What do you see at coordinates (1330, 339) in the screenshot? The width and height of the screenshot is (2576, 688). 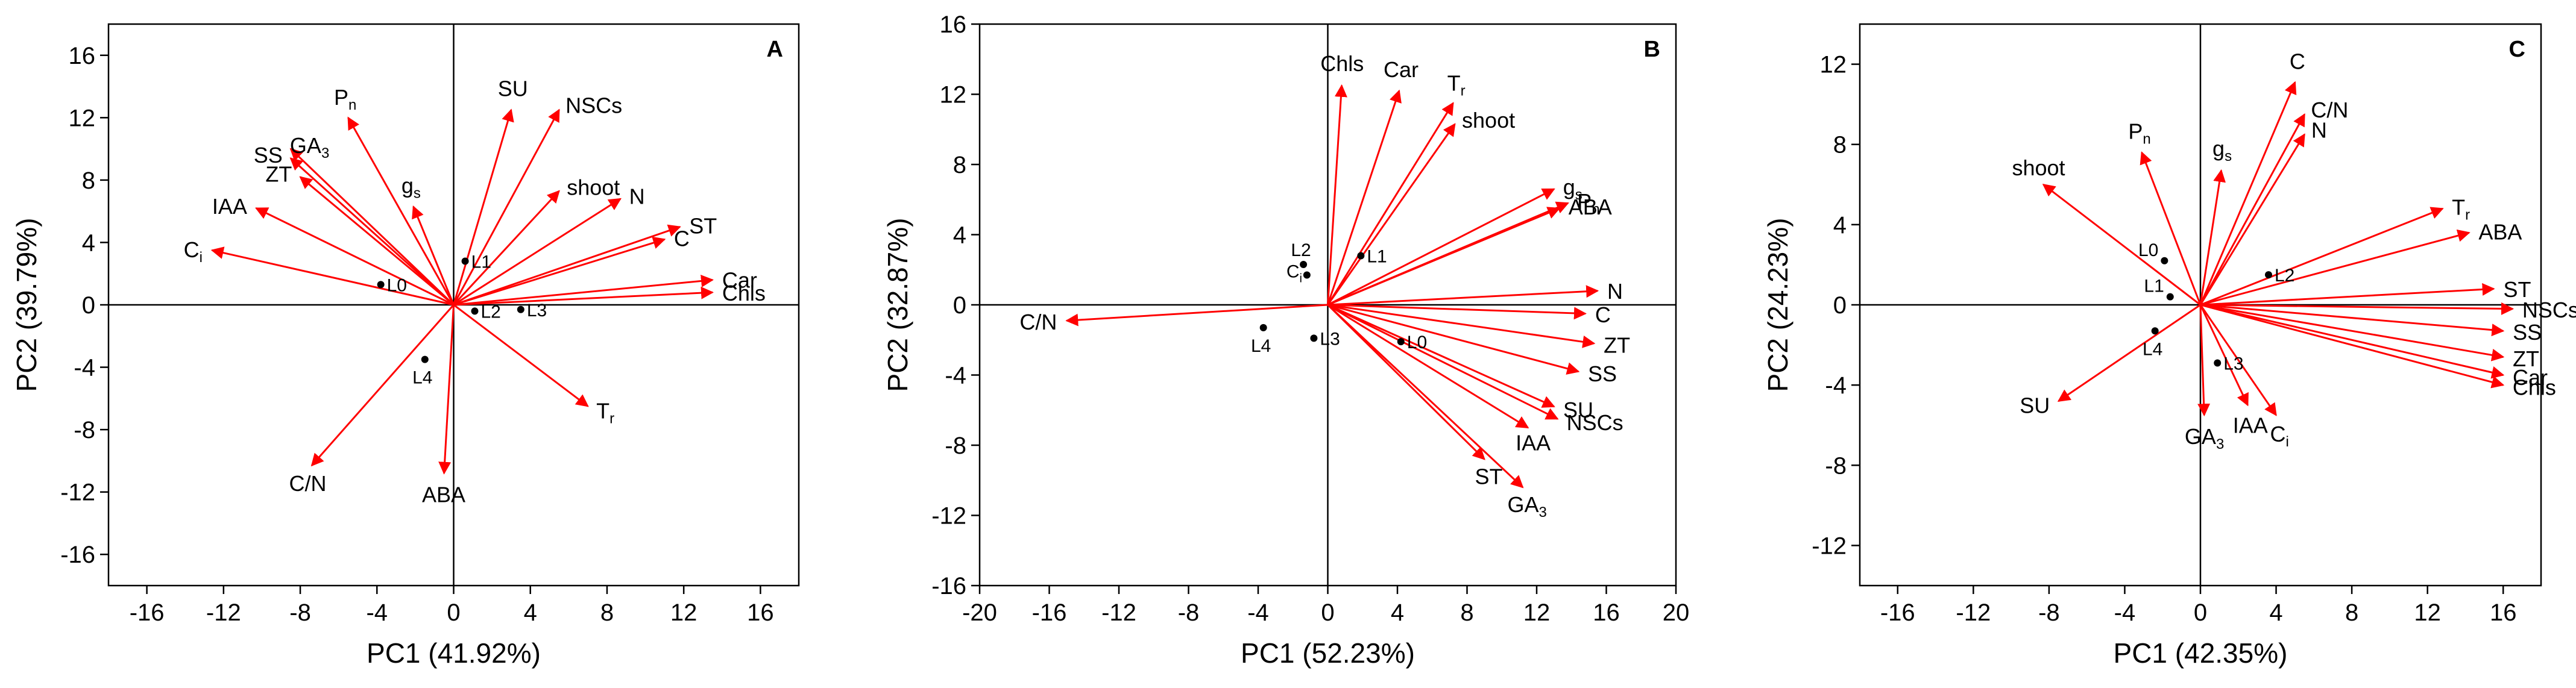 I see `panel-b-point-label-l3: L3` at bounding box center [1330, 339].